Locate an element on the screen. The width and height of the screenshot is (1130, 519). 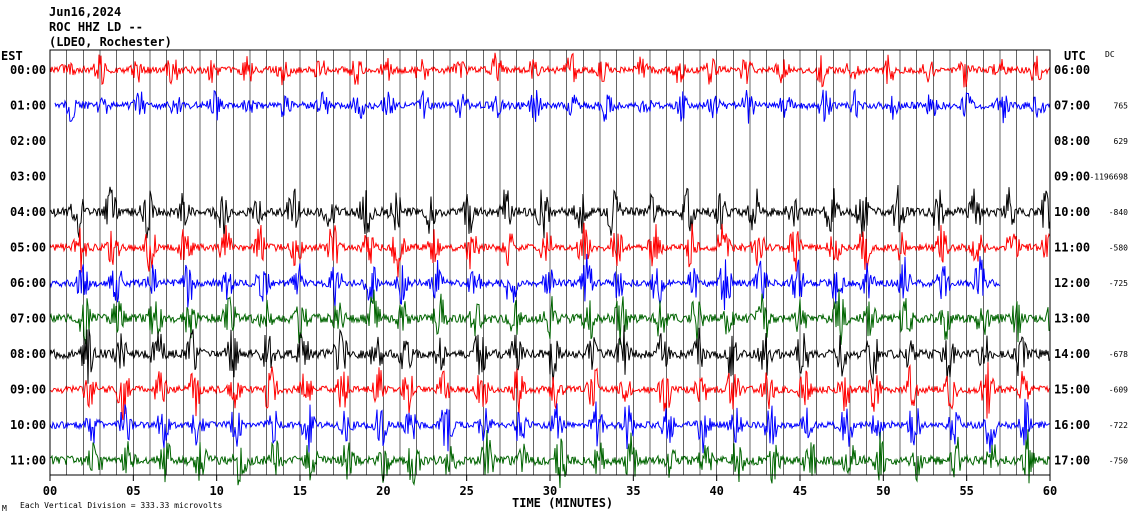
dc-offset-label: -840 is located at coordinates (1118, 212).